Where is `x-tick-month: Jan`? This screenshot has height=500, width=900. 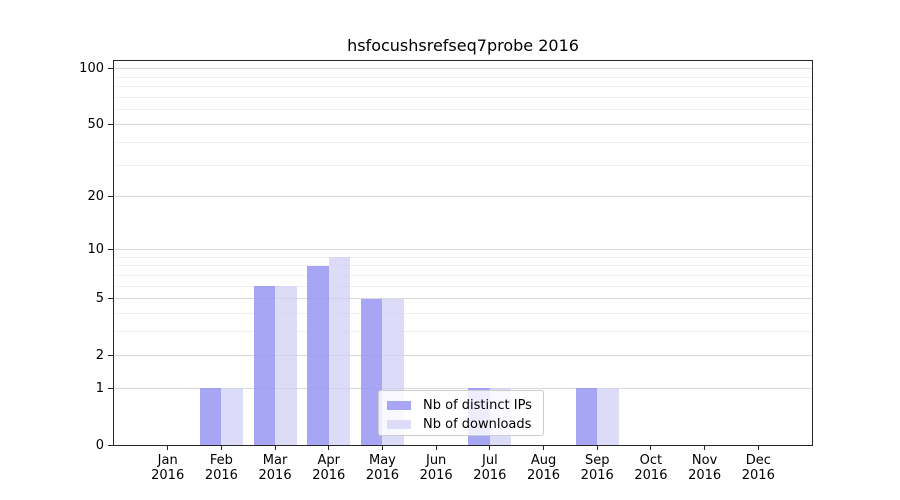 x-tick-month: Jan is located at coordinates (167, 460).